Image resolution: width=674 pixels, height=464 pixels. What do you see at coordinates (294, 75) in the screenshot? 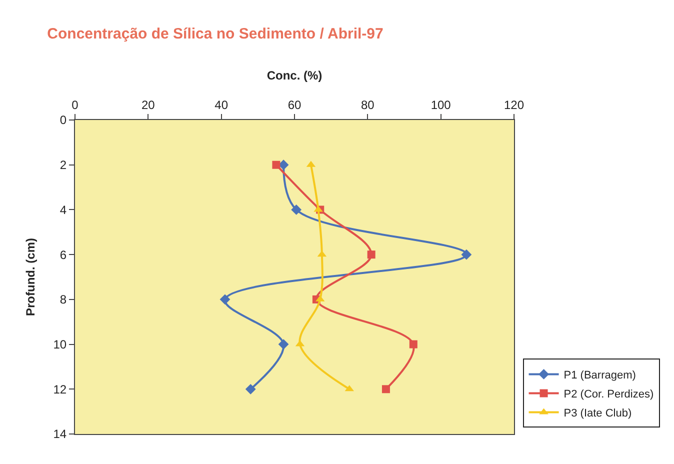
I see `x-axis-title: Conc. (%)` at bounding box center [294, 75].